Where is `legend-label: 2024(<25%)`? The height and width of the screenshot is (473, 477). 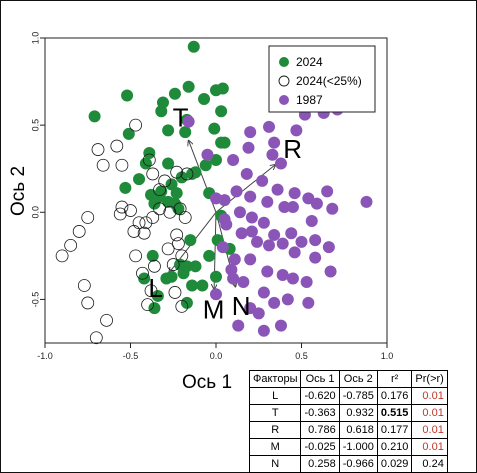
legend-label: 2024(<25%) is located at coordinates (329, 81).